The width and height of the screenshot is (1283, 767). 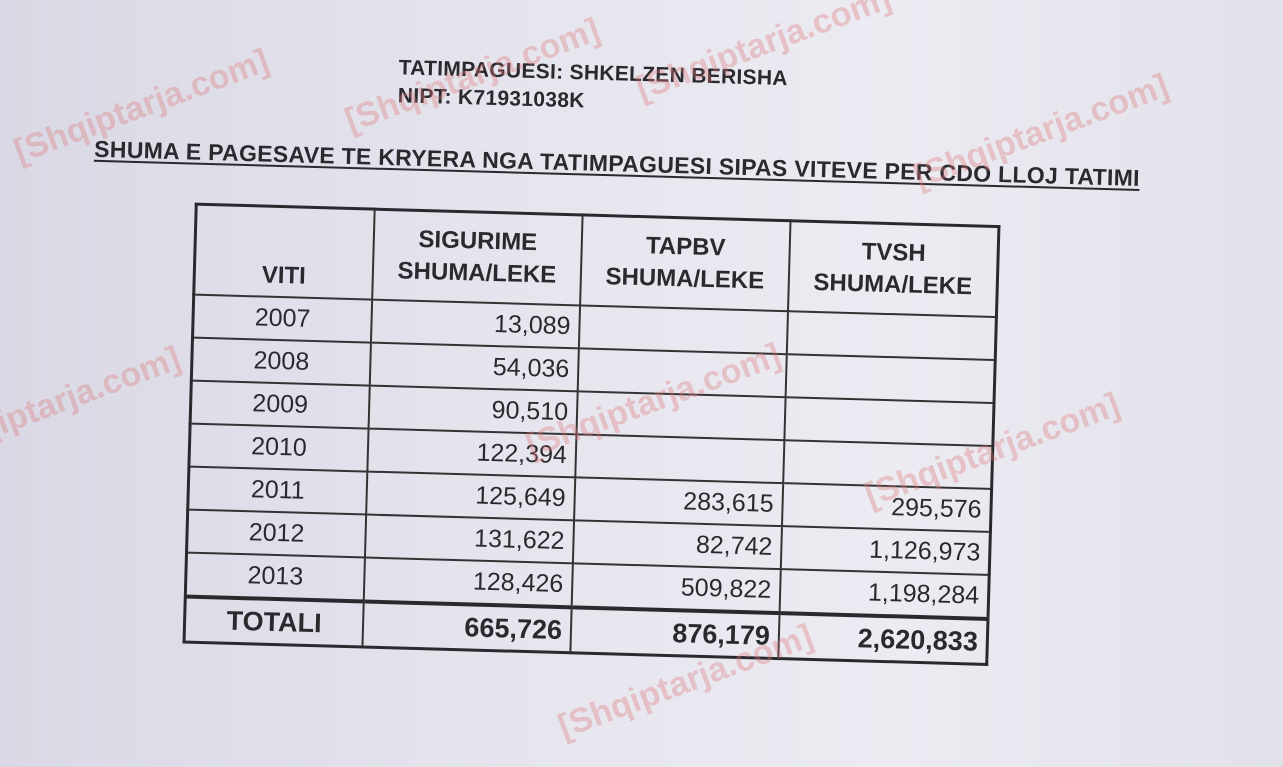 I want to click on tapbv-cell: 283,615, so click(x=679, y=502).